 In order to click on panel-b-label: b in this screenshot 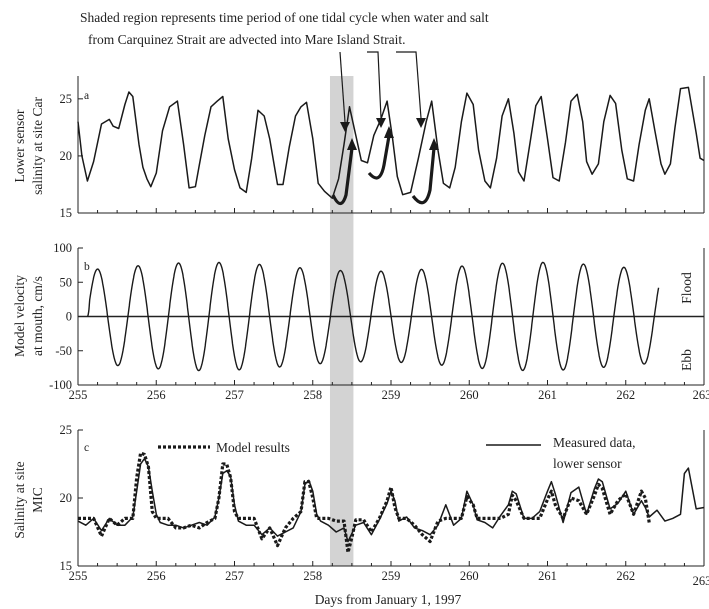, I will do `click(87, 267)`.